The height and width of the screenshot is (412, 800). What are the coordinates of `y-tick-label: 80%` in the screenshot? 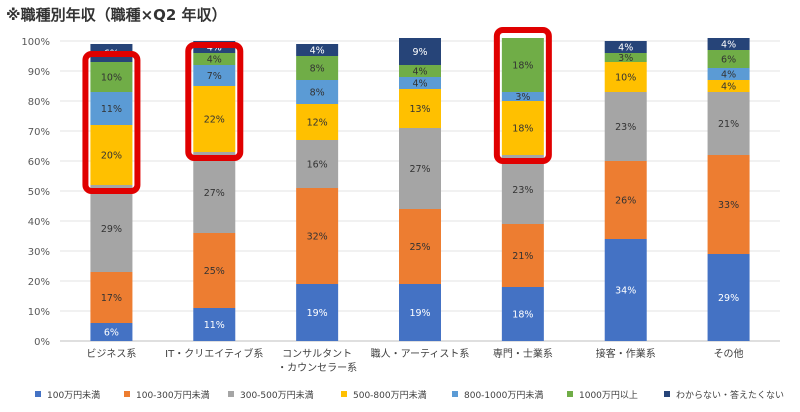 It's located at (39, 102).